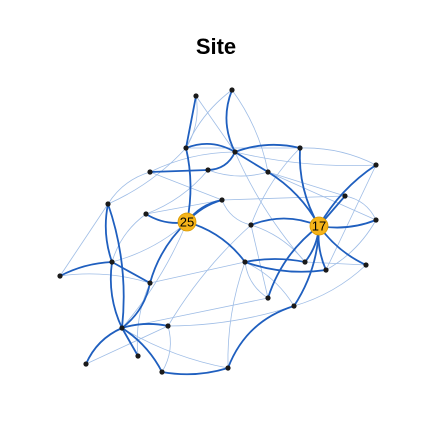  I want to click on hub-node-25: 25, so click(187, 222).